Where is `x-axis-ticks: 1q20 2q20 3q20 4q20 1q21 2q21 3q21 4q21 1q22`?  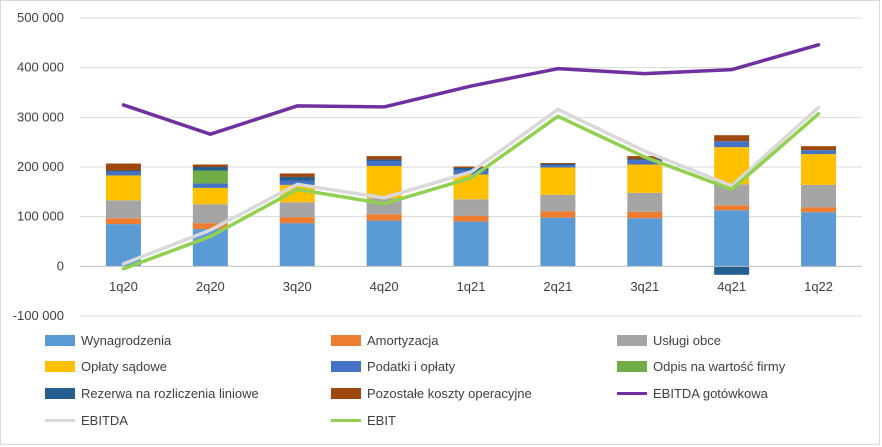
x-axis-ticks: 1q20 2q20 3q20 4q20 1q21 2q21 3q21 4q21 1q22 is located at coordinates (471, 286).